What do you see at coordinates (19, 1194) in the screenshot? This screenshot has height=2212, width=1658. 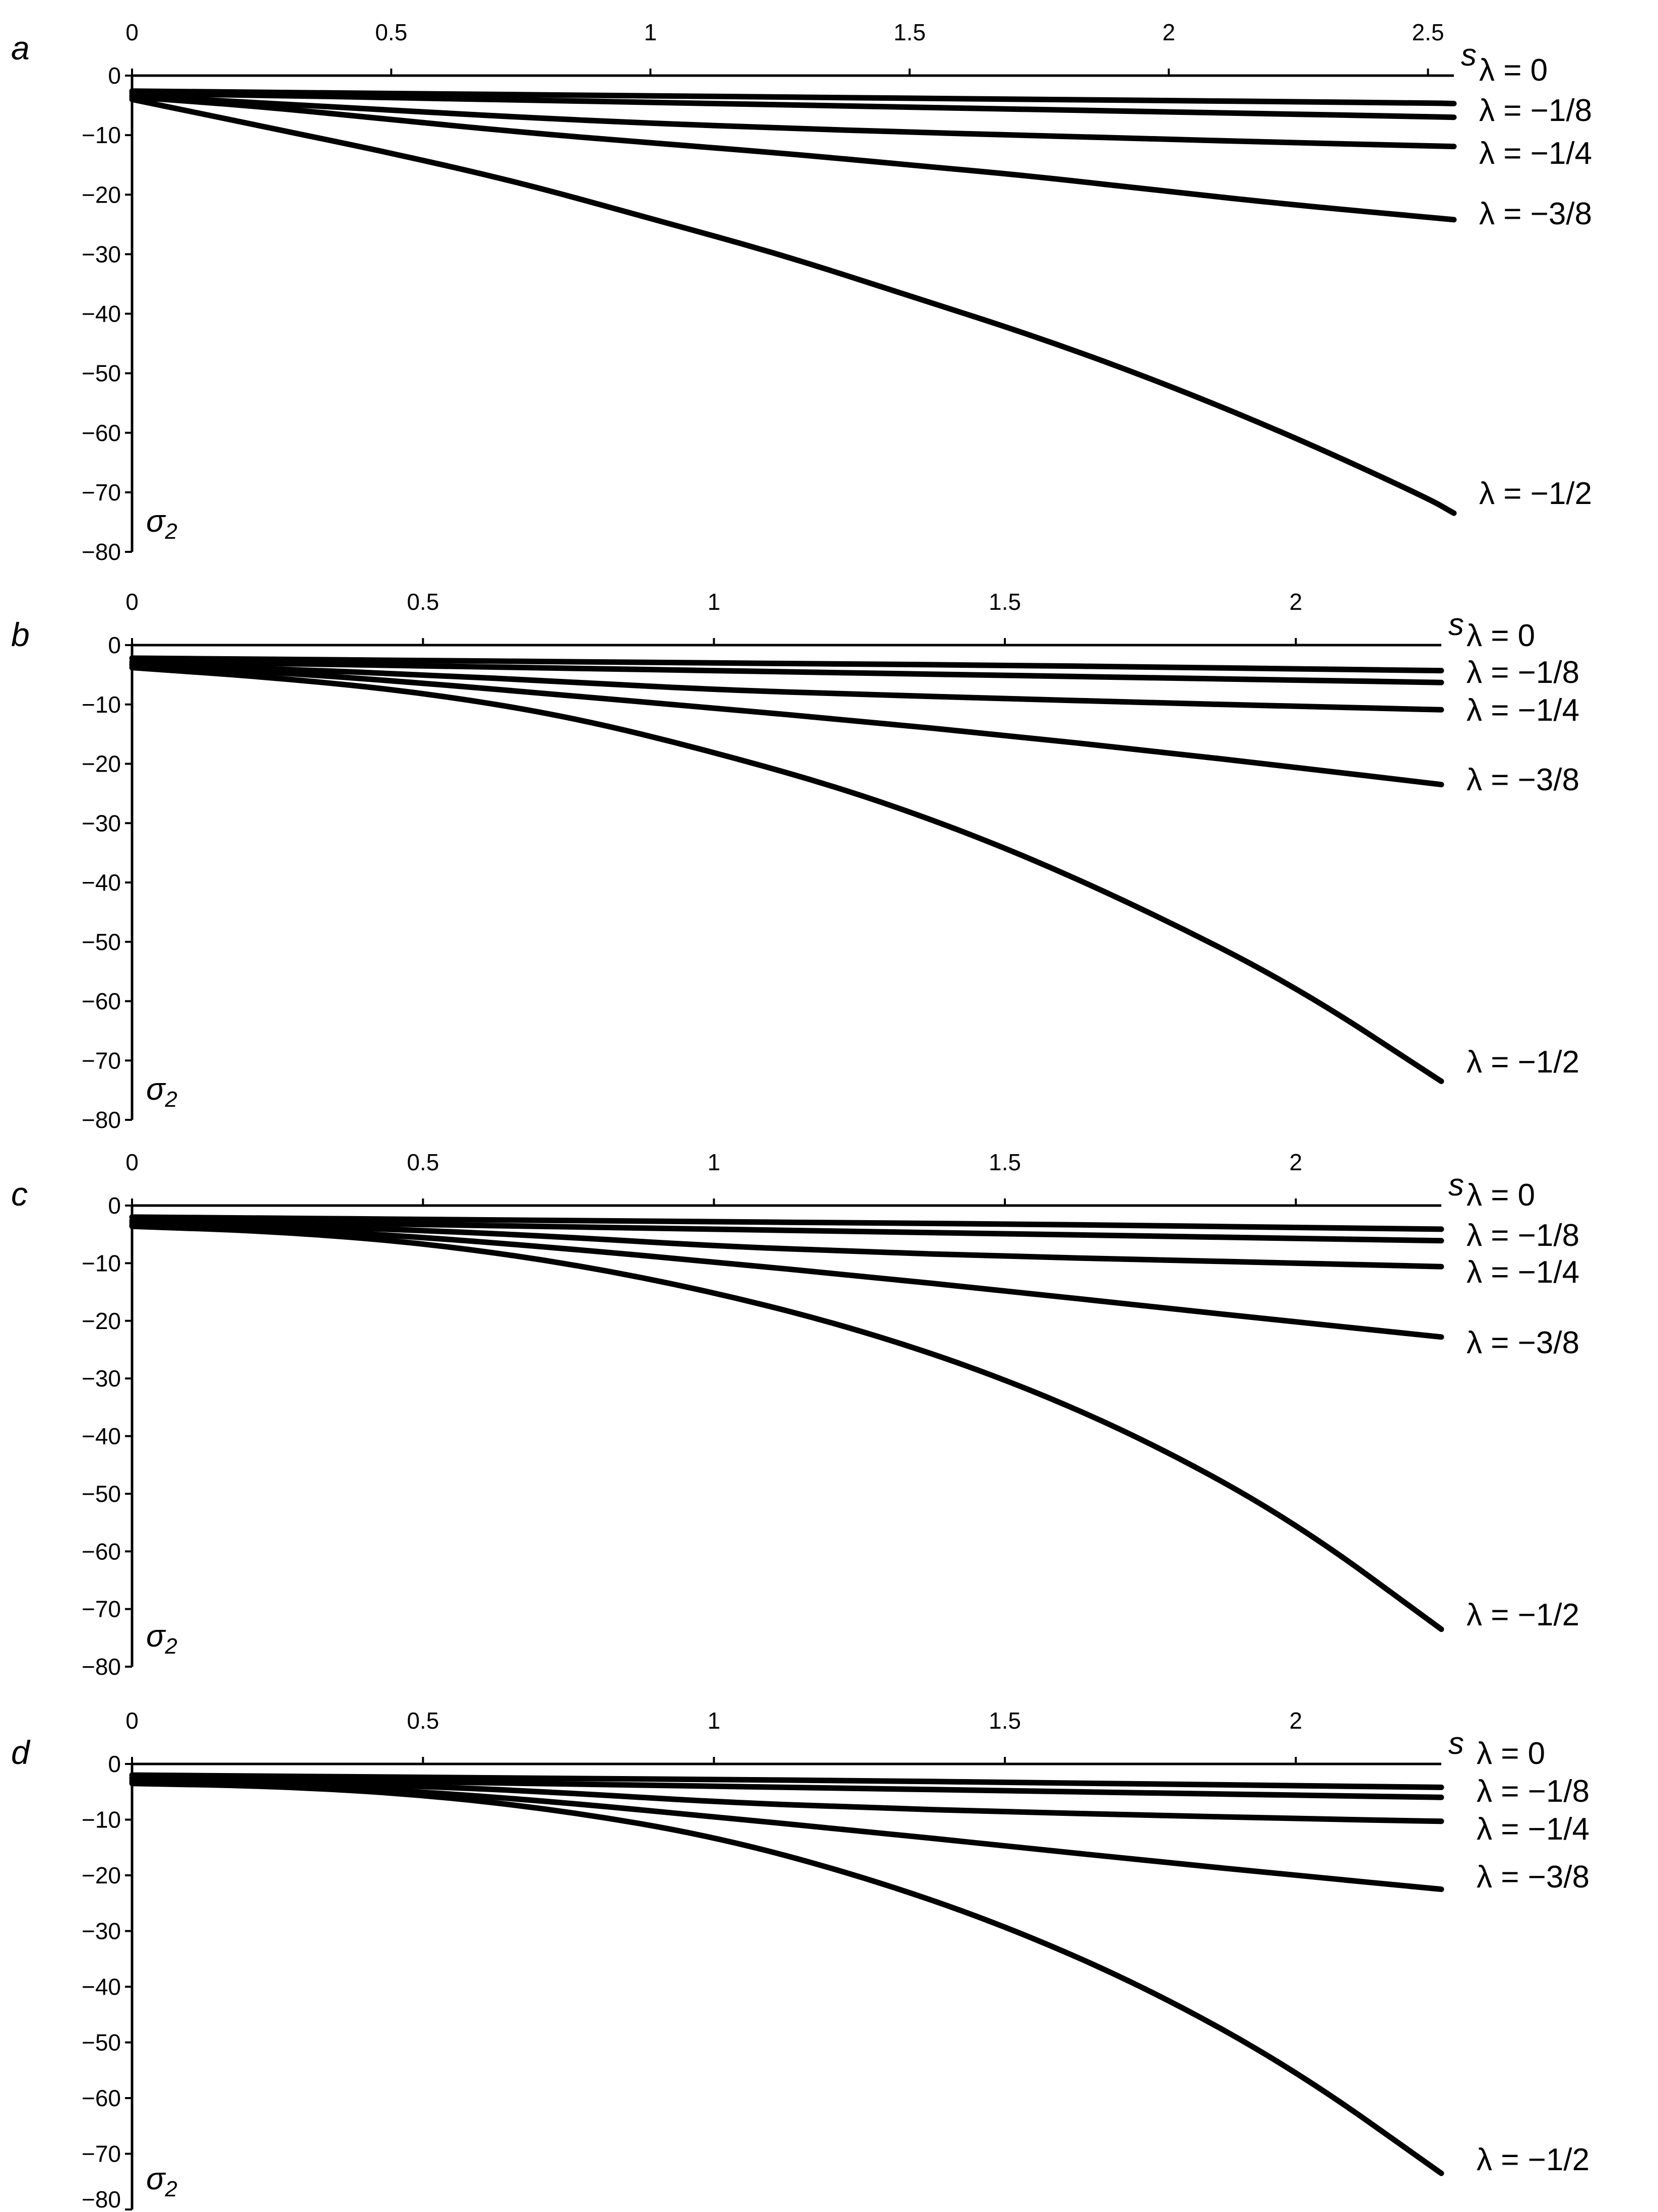 I see `panel-letter: c` at bounding box center [19, 1194].